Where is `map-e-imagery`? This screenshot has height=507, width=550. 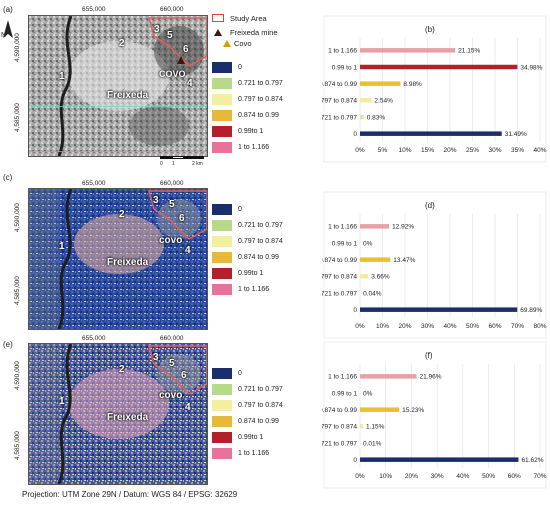
map-e-imagery is located at coordinates (118, 414).